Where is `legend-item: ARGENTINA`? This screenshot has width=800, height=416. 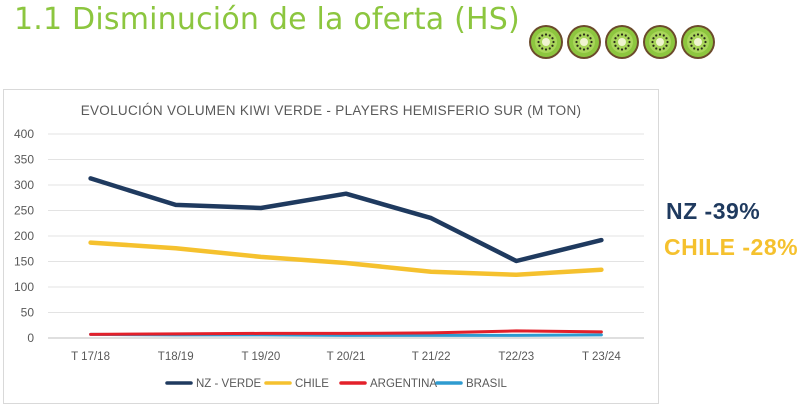
legend-item: ARGENTINA is located at coordinates (388, 384).